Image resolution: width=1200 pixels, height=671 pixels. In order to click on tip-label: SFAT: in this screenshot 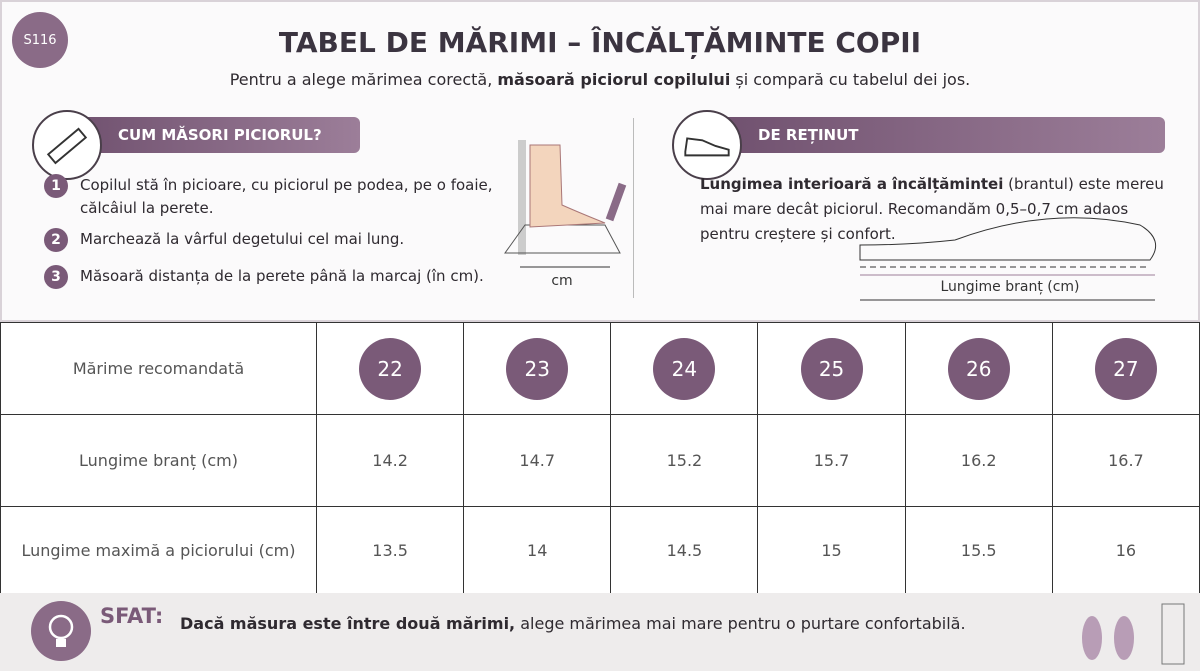, I will do `click(132, 616)`.